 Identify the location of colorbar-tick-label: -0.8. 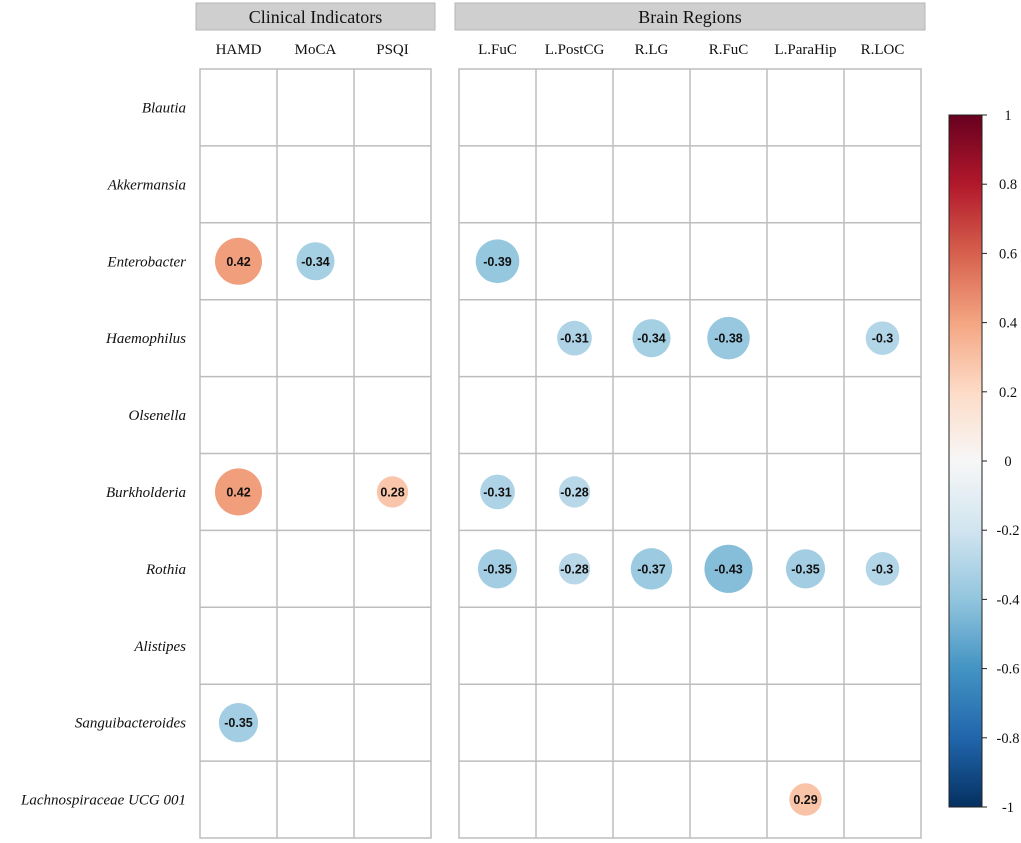
(1008, 739).